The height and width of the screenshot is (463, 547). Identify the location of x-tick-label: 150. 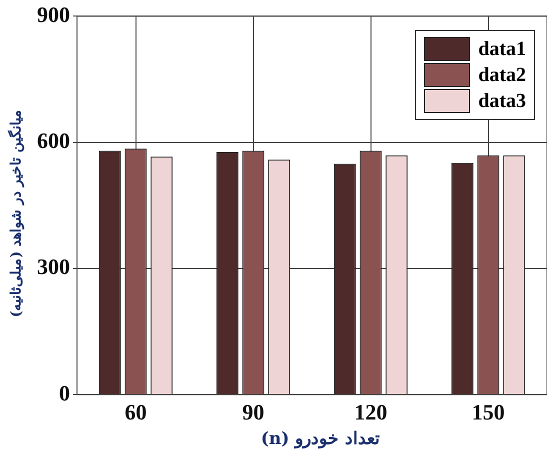
(488, 411).